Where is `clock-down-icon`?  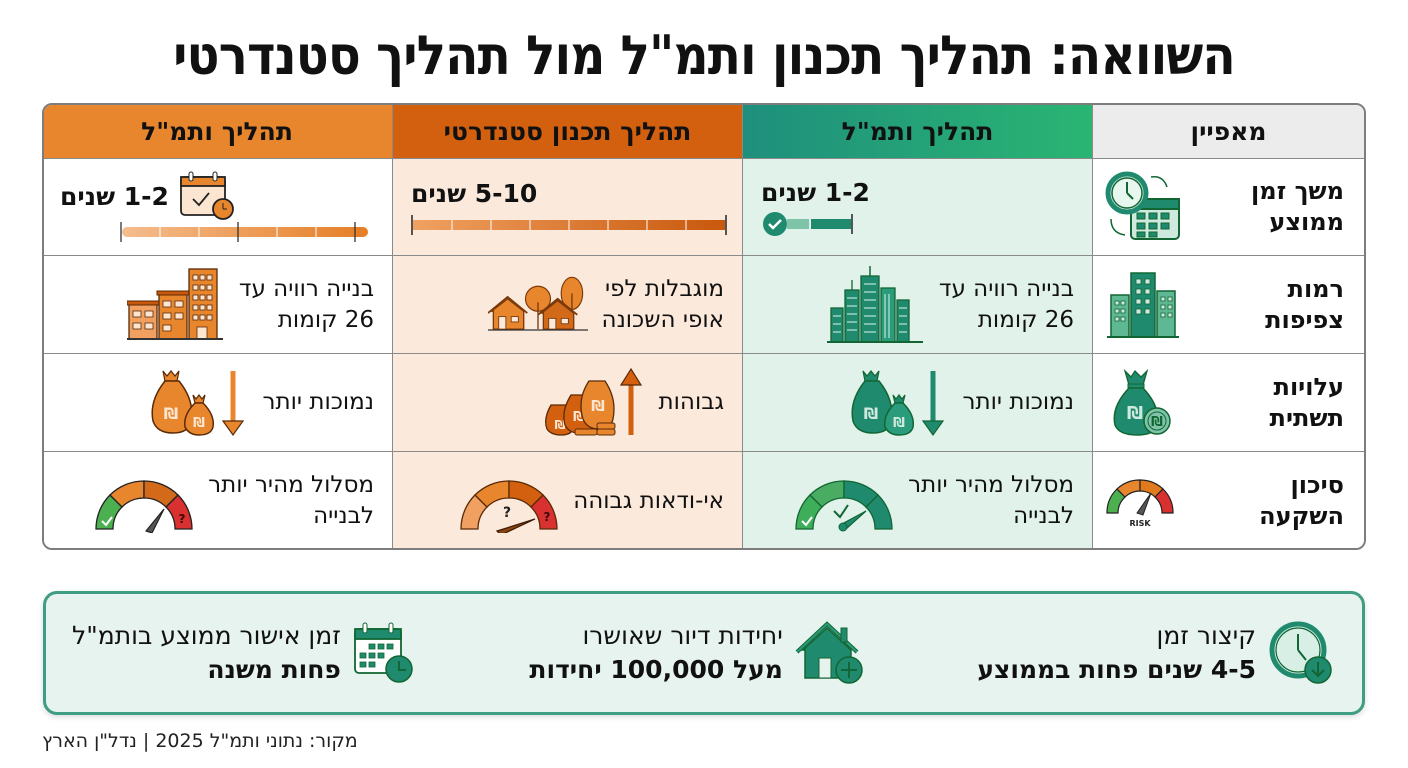
clock-down-icon is located at coordinates (1300, 652).